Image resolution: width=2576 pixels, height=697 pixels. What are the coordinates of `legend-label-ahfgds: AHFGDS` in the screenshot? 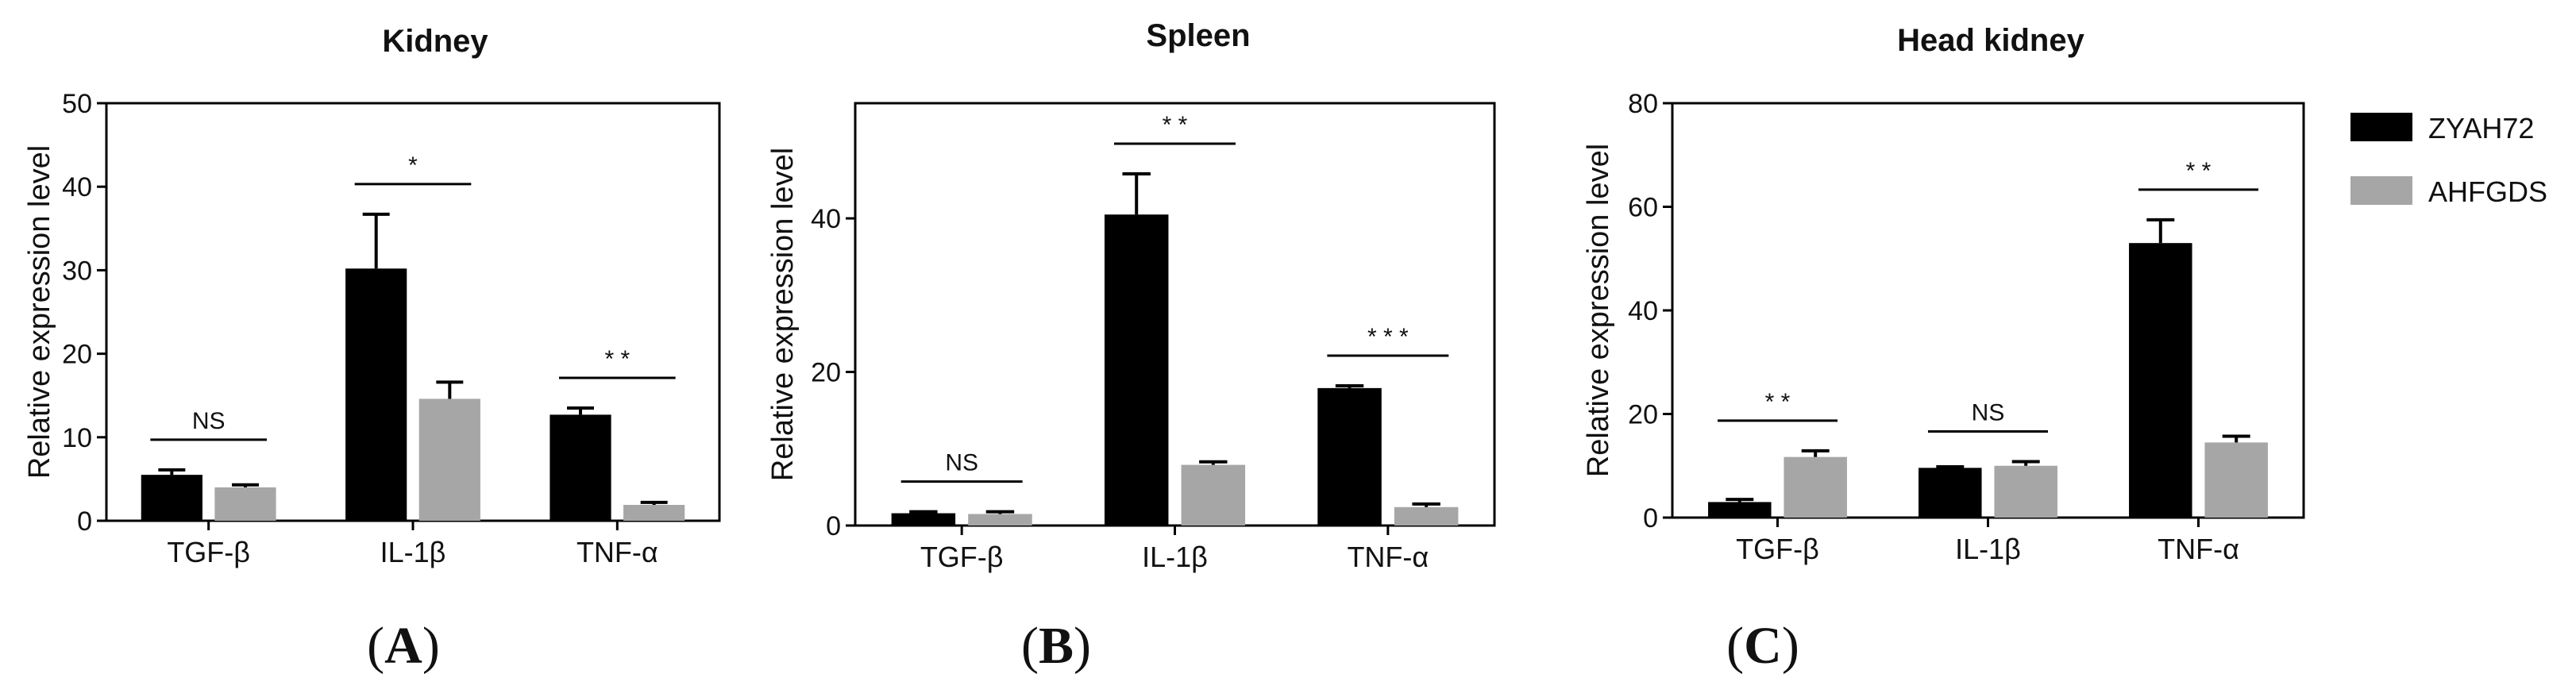 It's located at (2487, 192).